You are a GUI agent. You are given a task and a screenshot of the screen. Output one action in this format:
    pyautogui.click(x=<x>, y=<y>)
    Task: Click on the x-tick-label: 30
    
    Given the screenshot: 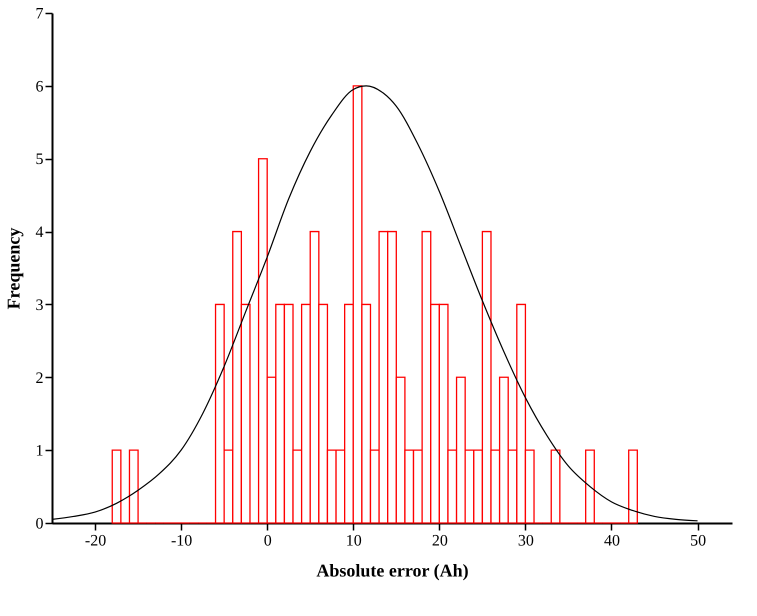 What is the action you would take?
    pyautogui.click(x=526, y=541)
    